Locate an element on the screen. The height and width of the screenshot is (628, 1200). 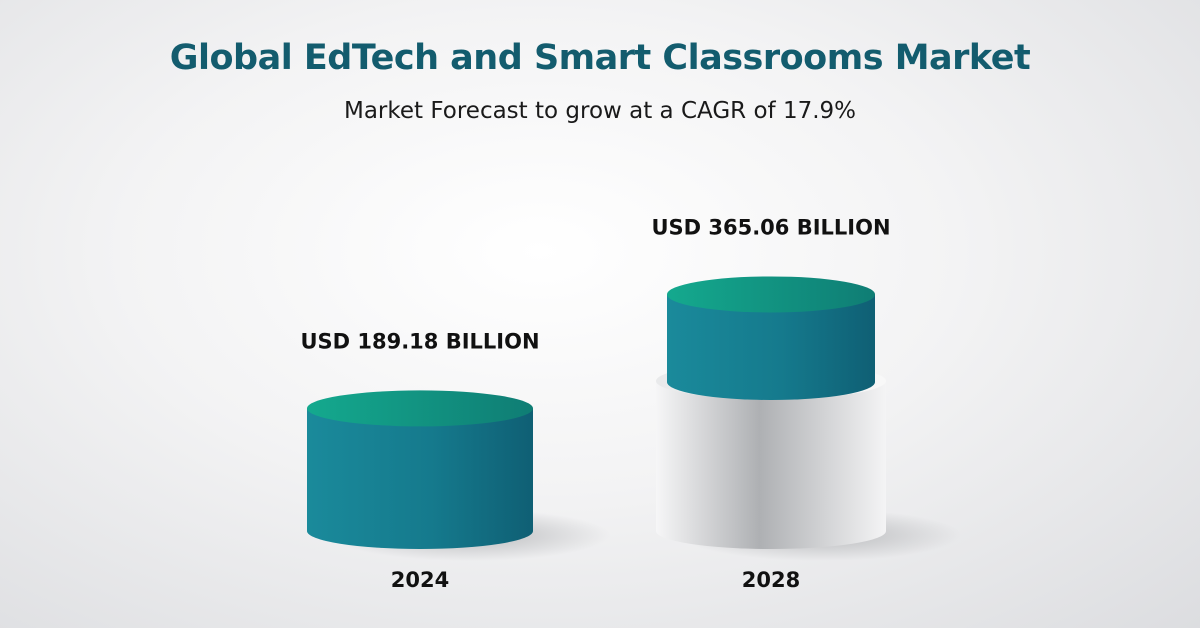
value-label-0: USD 189.18 BILLION is located at coordinates (419, 341).